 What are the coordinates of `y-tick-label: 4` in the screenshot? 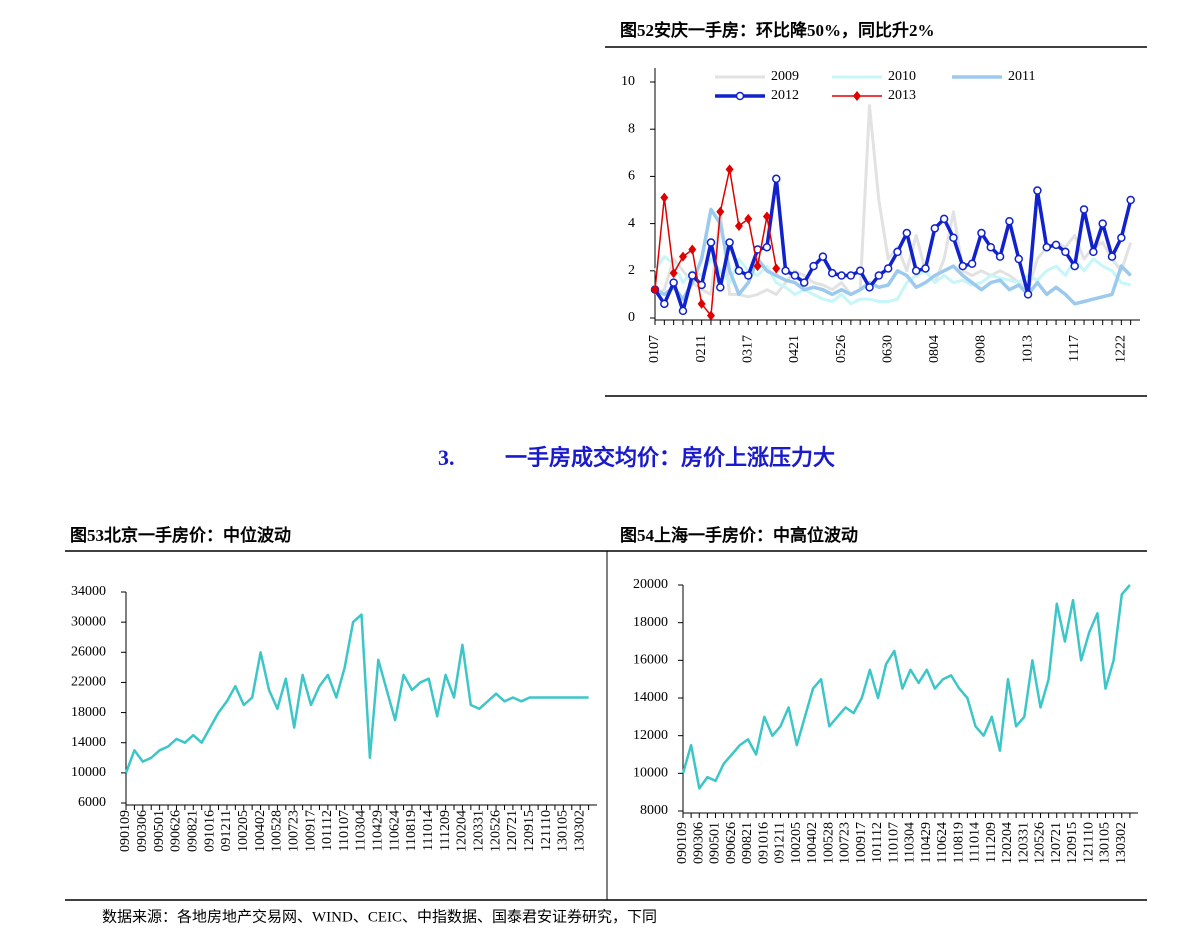 It's located at (631, 223).